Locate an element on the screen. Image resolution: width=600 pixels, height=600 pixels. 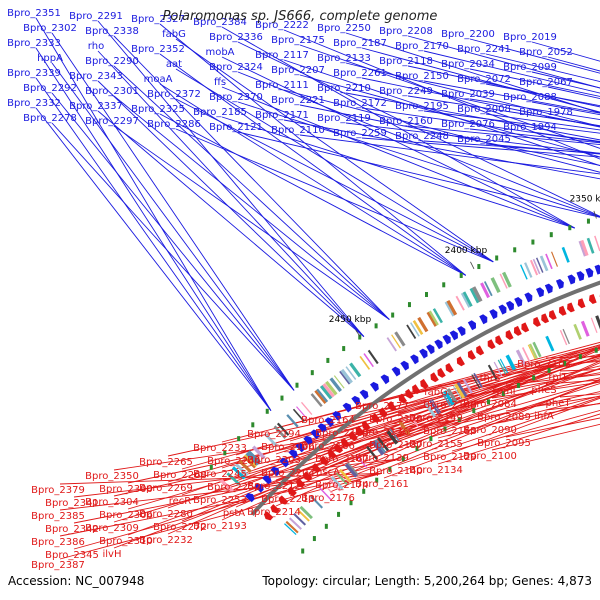
reverse-gene-label: Bpro_2165 is located at coordinates (342, 433).